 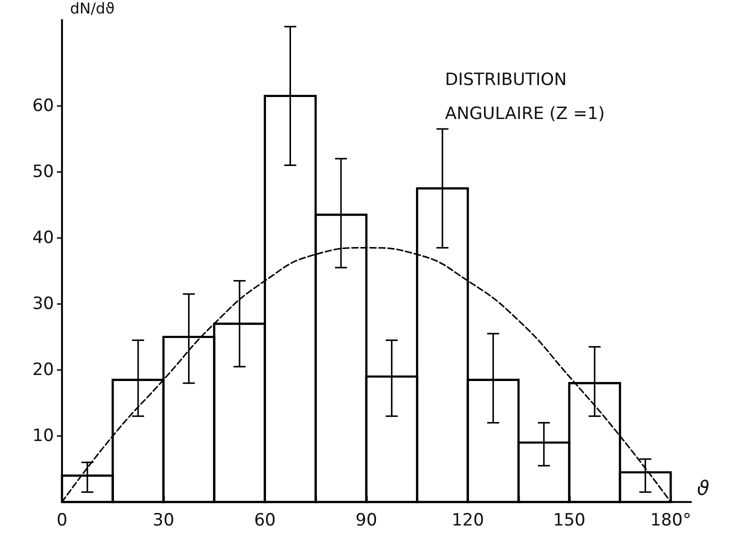 I want to click on x-tick-label: 120, so click(x=468, y=520).